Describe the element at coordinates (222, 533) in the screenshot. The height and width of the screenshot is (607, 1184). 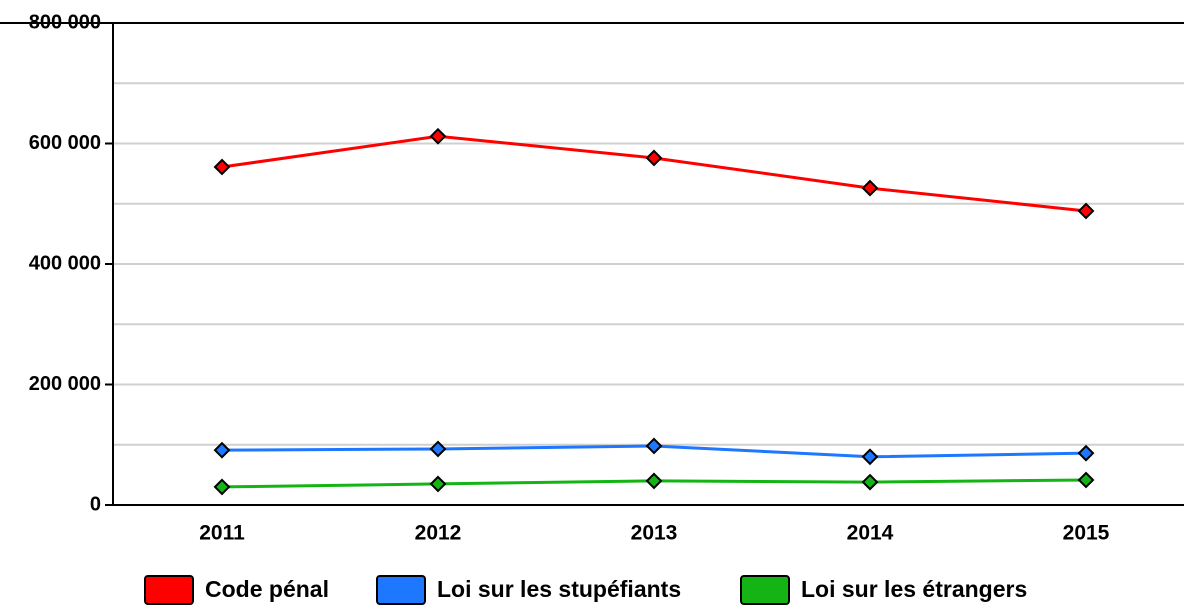
I see `x-tick-label: 2011` at that location.